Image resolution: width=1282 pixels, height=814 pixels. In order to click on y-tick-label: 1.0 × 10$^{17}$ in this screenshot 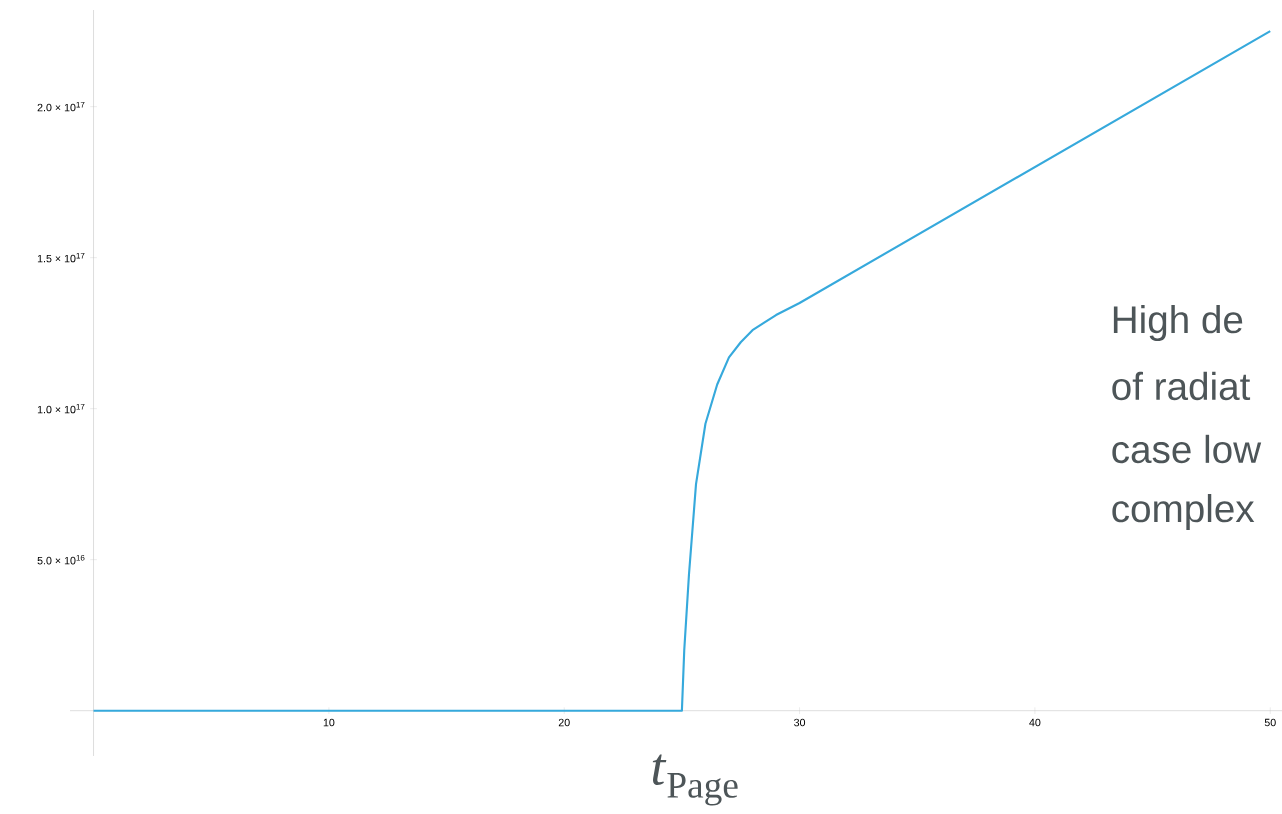, I will do `click(61, 408)`.